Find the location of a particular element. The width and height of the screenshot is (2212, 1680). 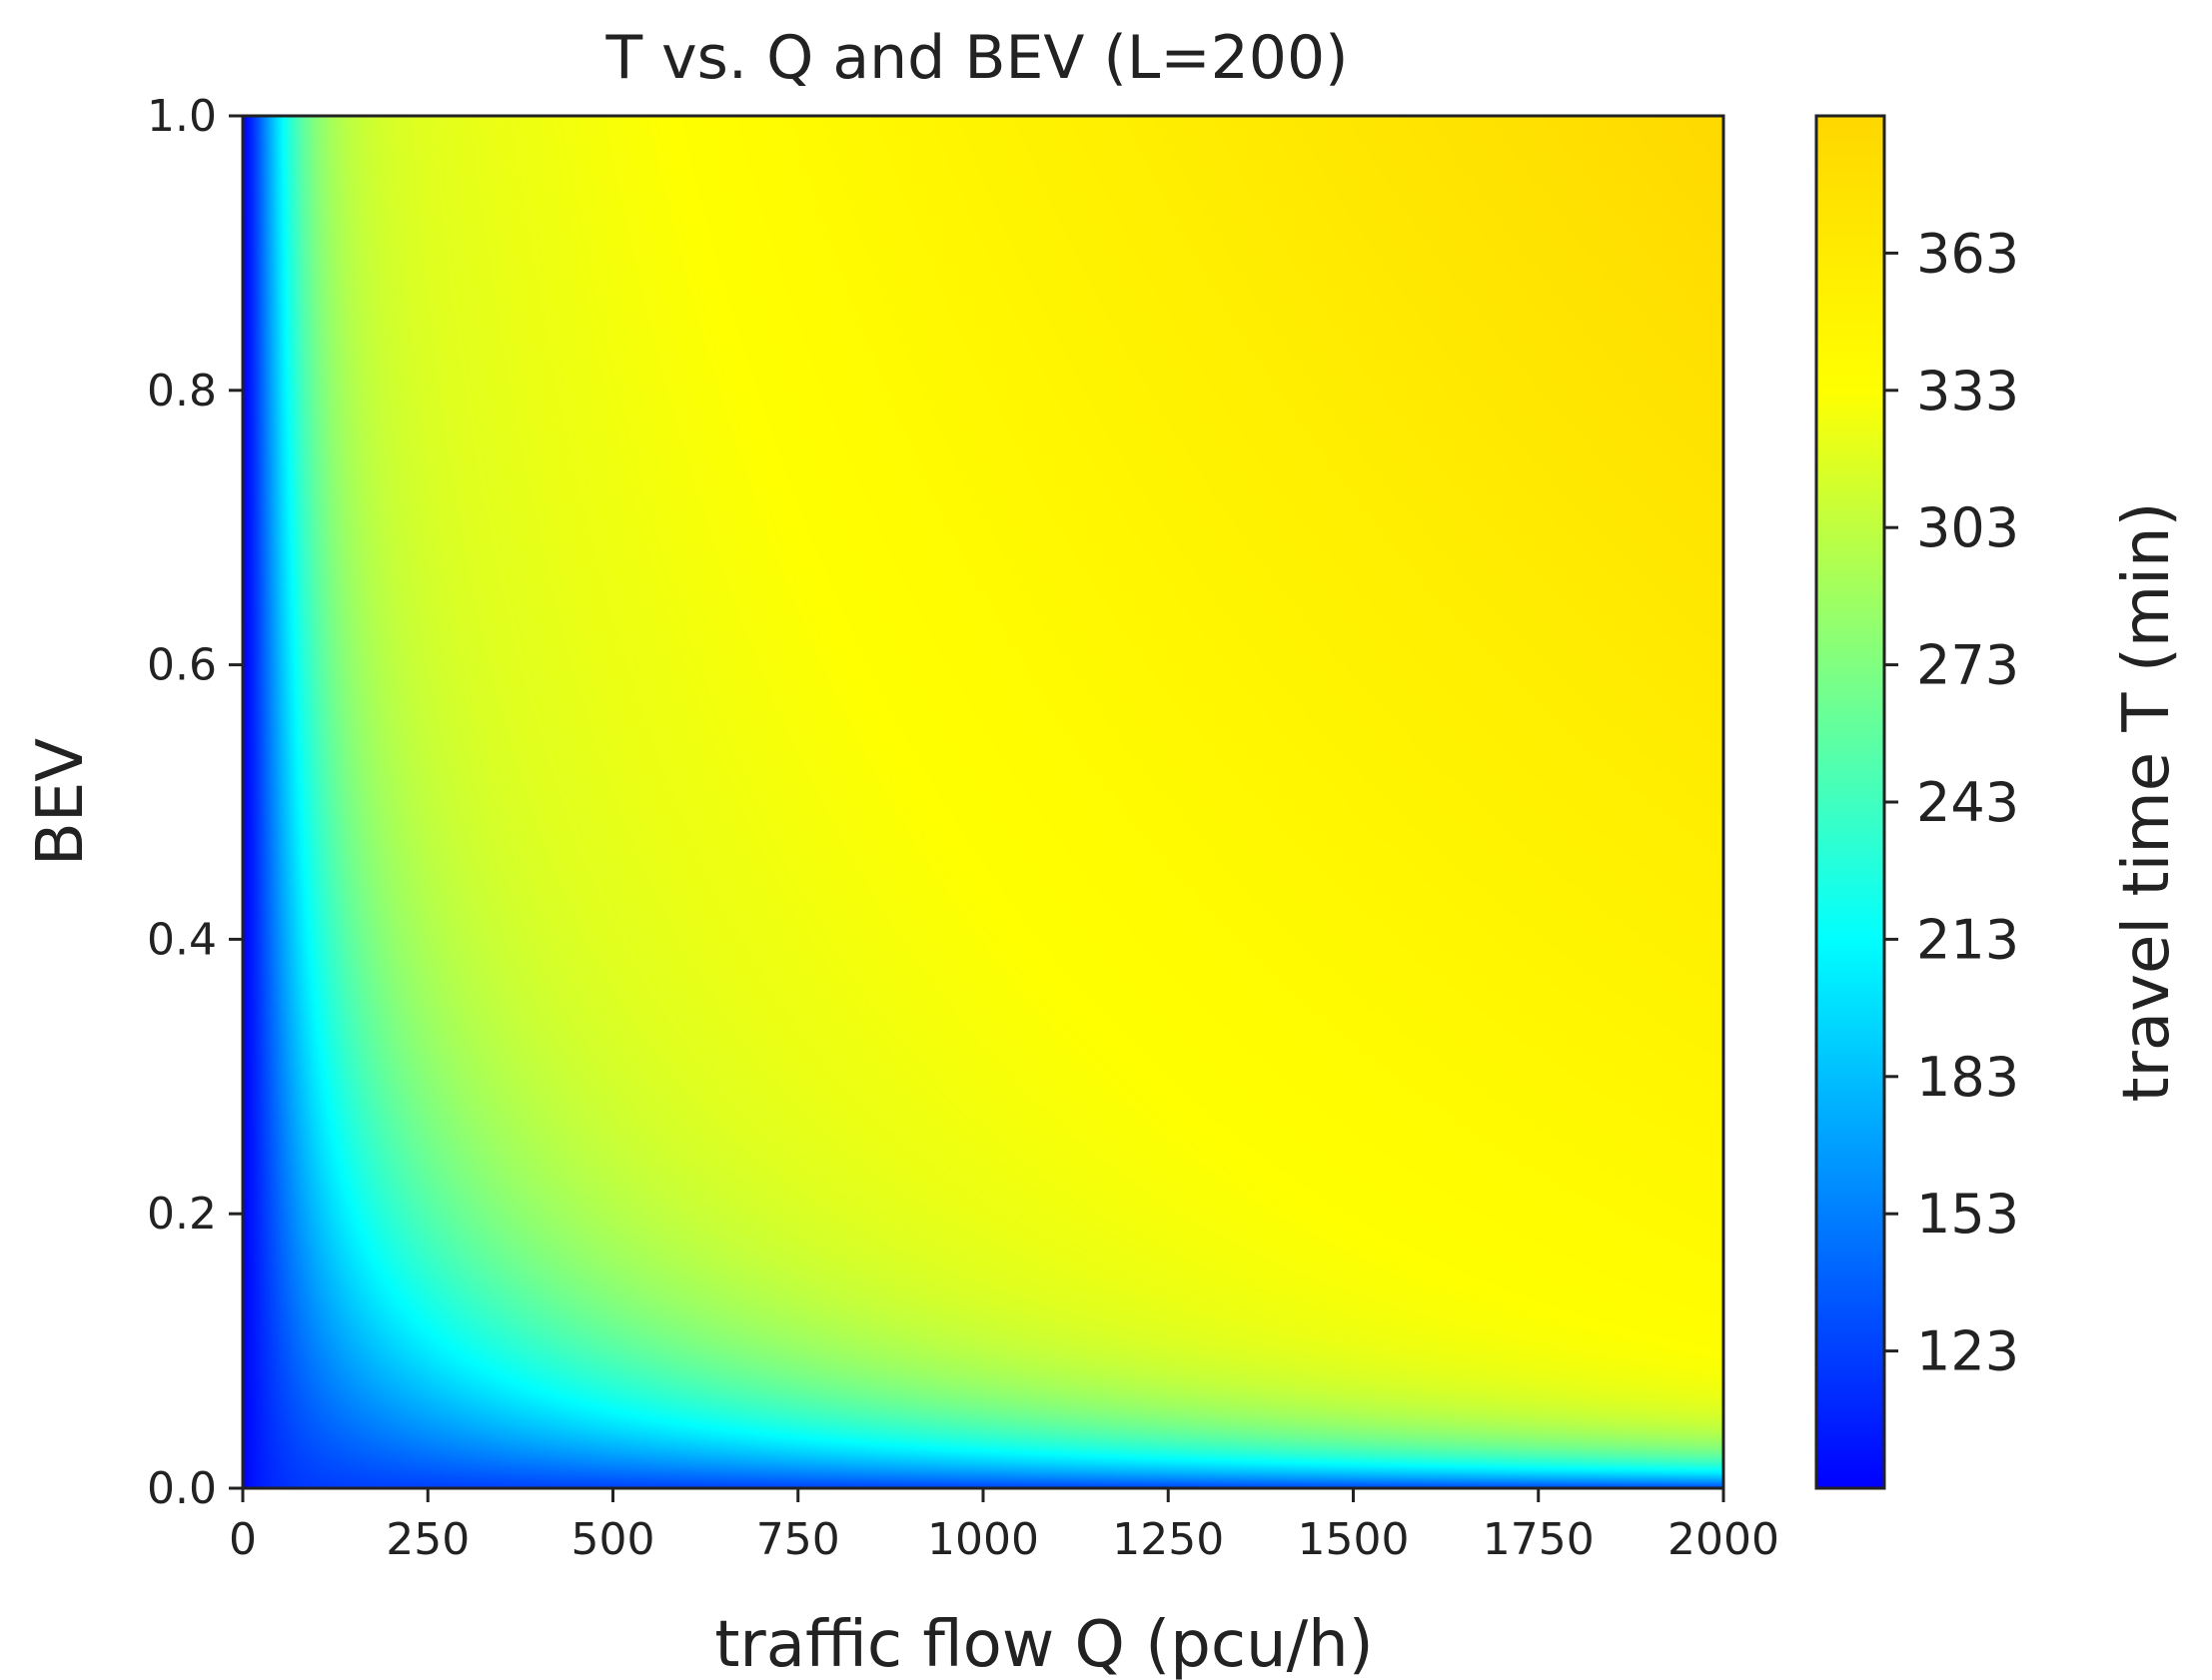

x-tick-label: 1000 is located at coordinates (983, 1539).